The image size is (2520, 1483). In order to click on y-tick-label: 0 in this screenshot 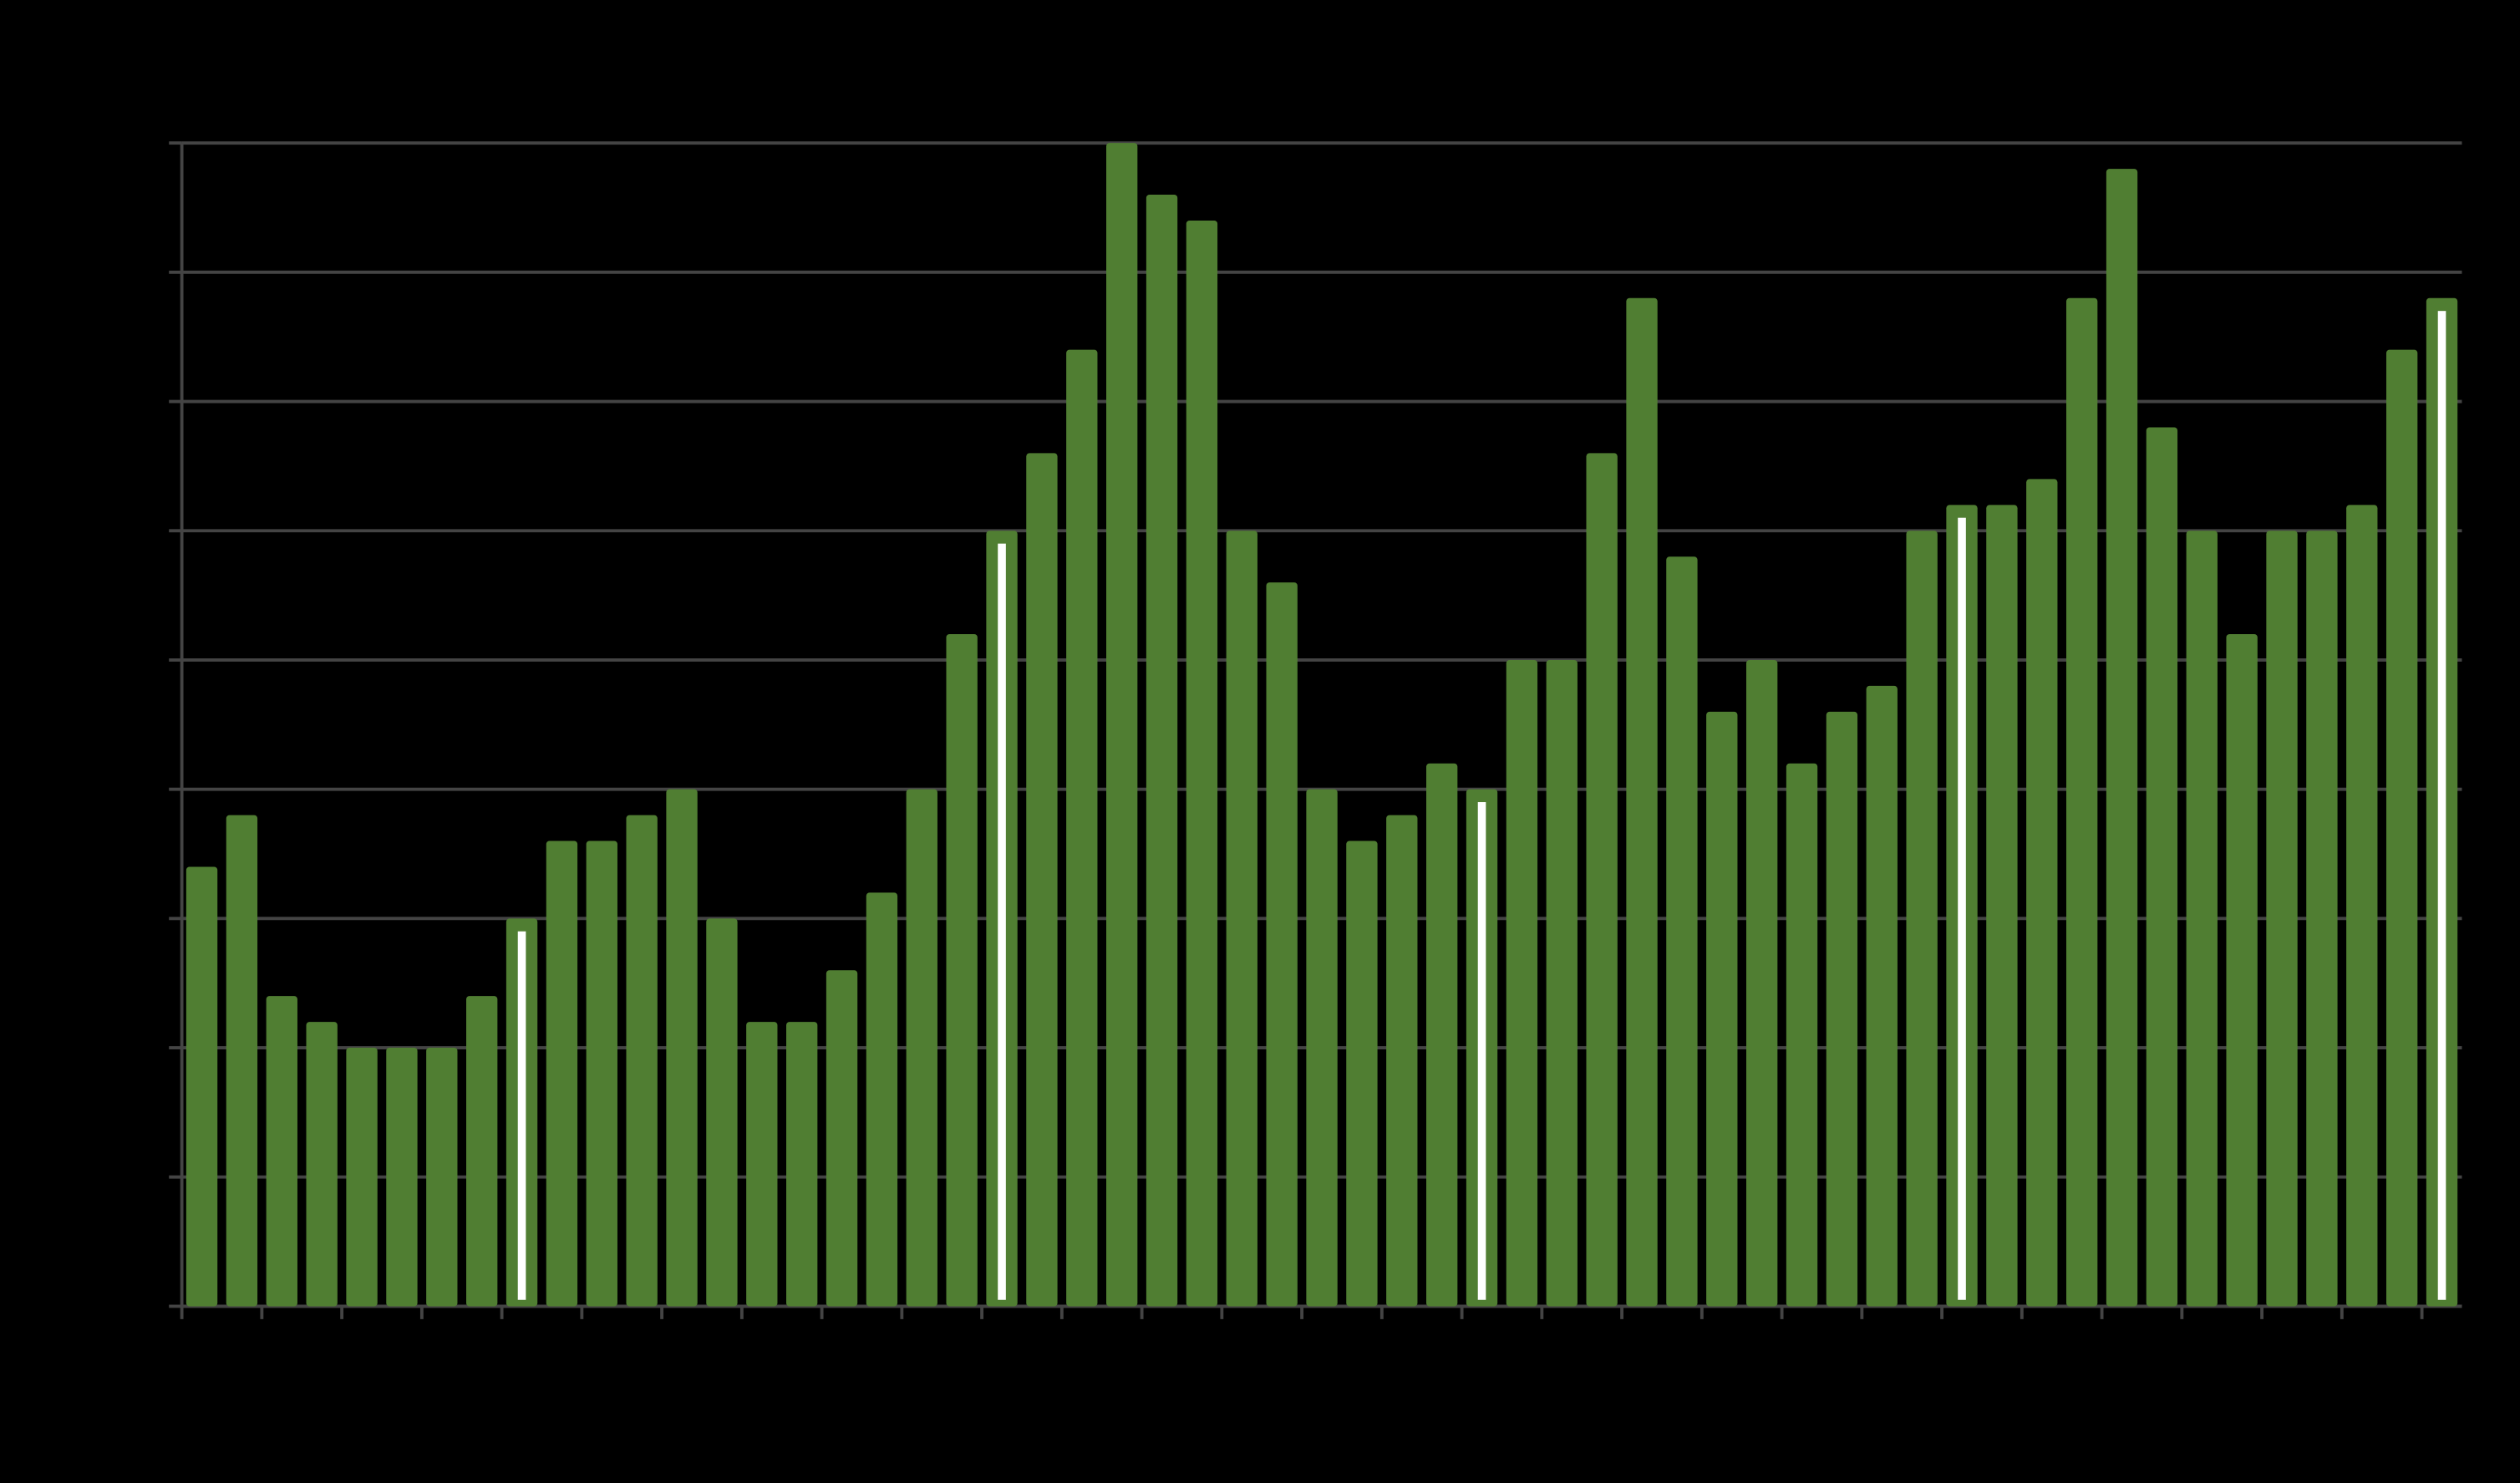, I will do `click(153, 1306)`.